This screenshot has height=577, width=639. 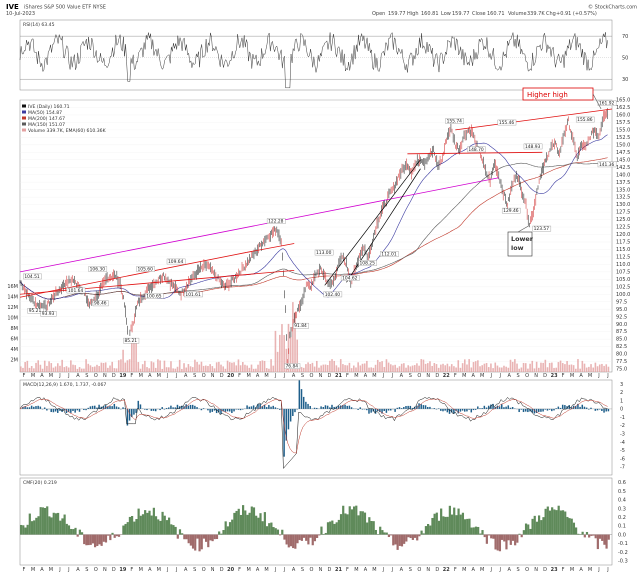 What do you see at coordinates (623, 205) in the screenshot?
I see `price-tick-label: 130.0` at bounding box center [623, 205].